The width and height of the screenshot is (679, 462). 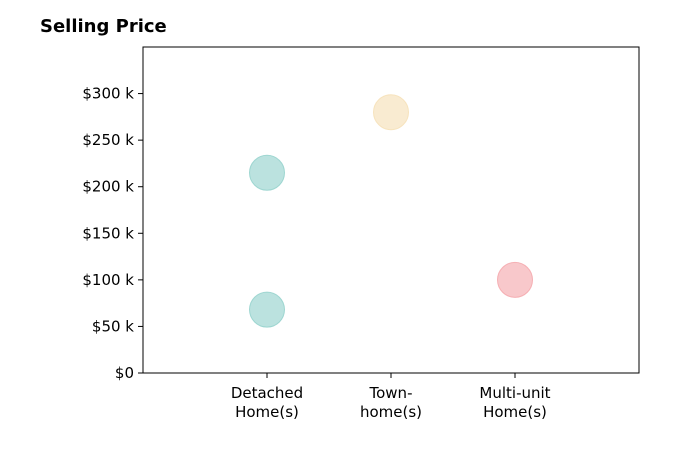 I want to click on x-tick-label: Town-home(s), so click(x=391, y=402).